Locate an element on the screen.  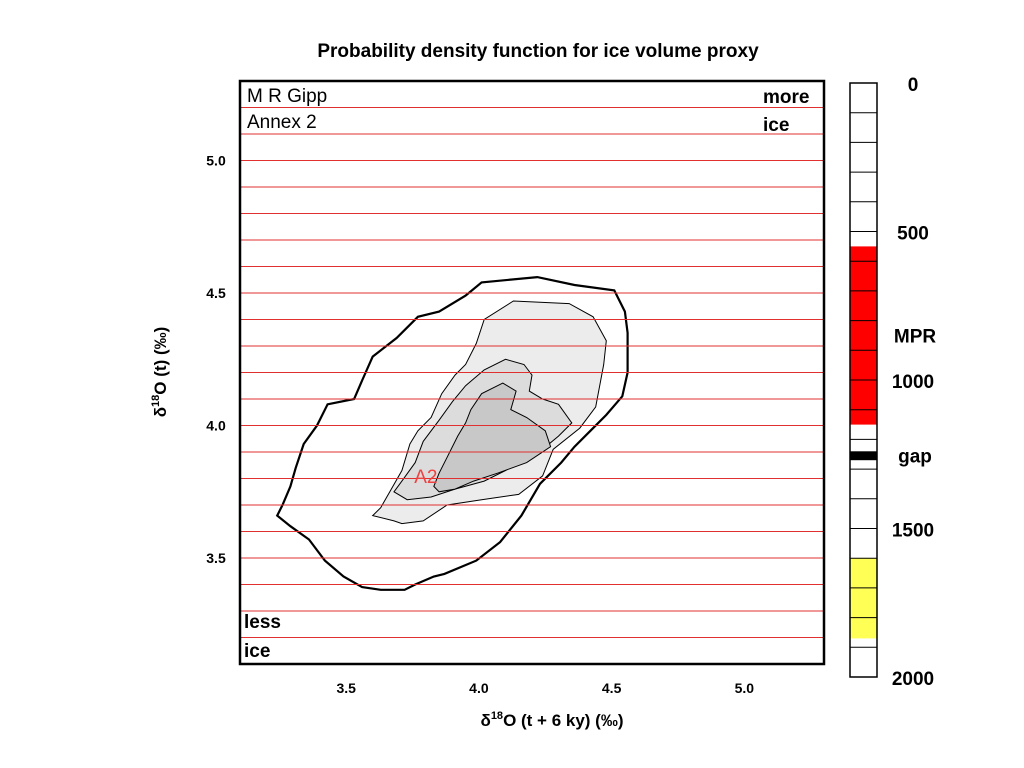
y-tick-label: 4.5 is located at coordinates (216, 293).